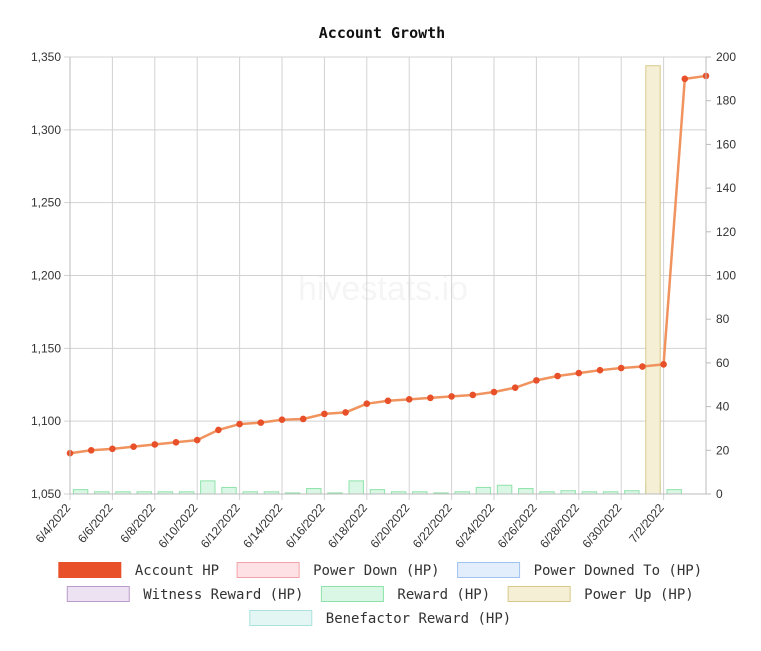 Image resolution: width=761 pixels, height=651 pixels. I want to click on chart-title: Account Growth, so click(382, 33).